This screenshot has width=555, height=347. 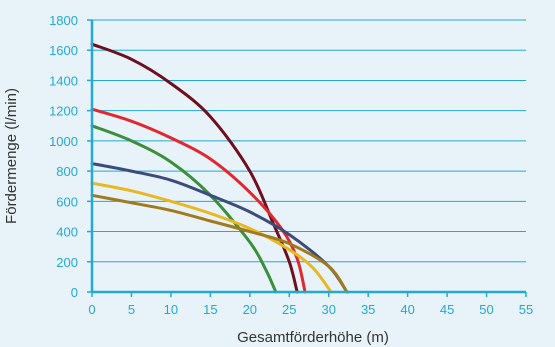 What do you see at coordinates (250, 309) in the screenshot?
I see `x-tick-label: 20` at bounding box center [250, 309].